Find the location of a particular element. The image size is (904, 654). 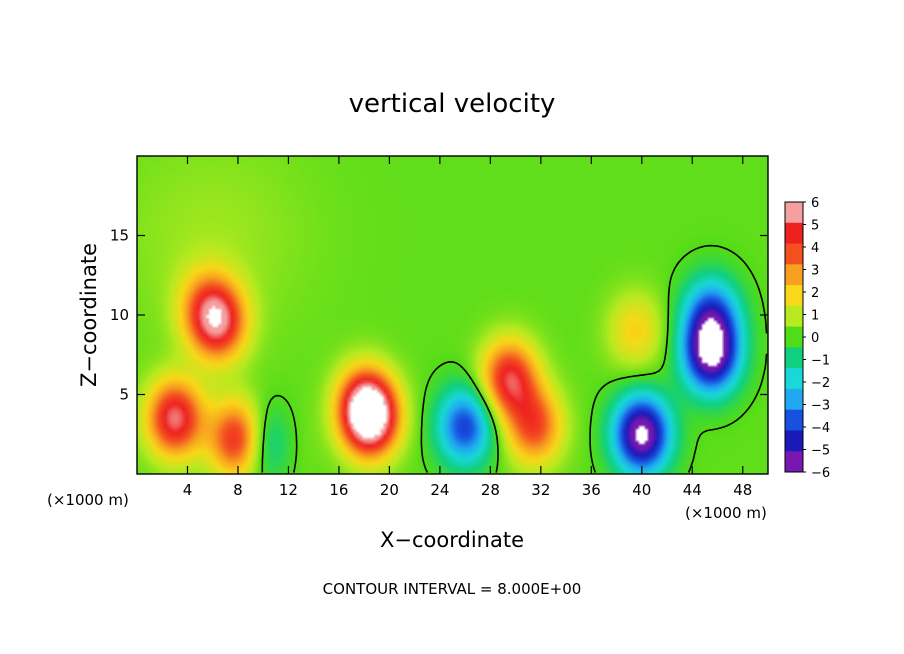

x-unit-right: (×1000 m) is located at coordinates (726, 513).